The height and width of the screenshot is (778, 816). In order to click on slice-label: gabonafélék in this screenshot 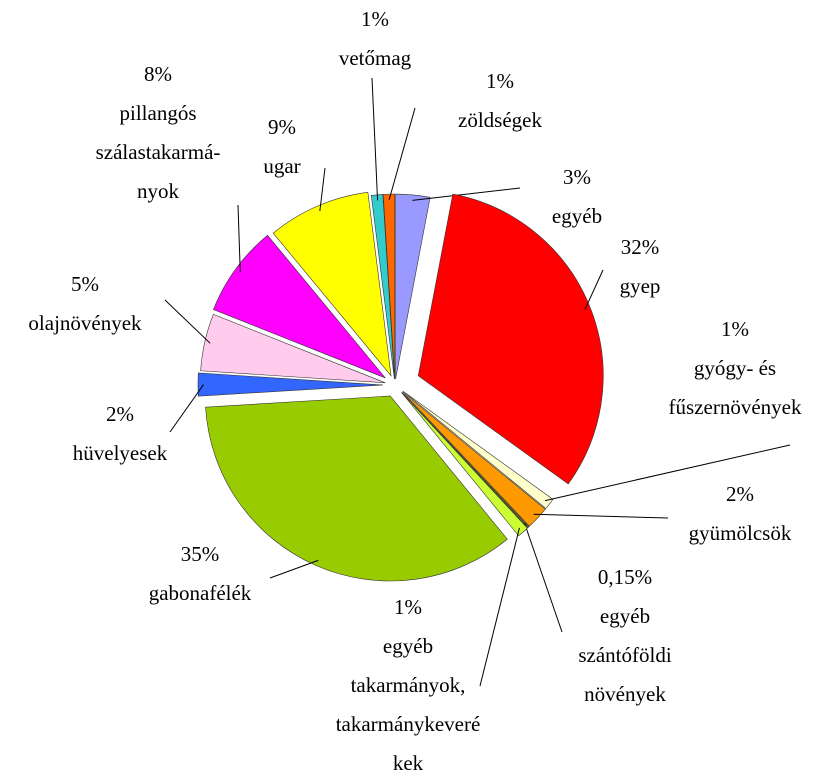, I will do `click(200, 593)`.